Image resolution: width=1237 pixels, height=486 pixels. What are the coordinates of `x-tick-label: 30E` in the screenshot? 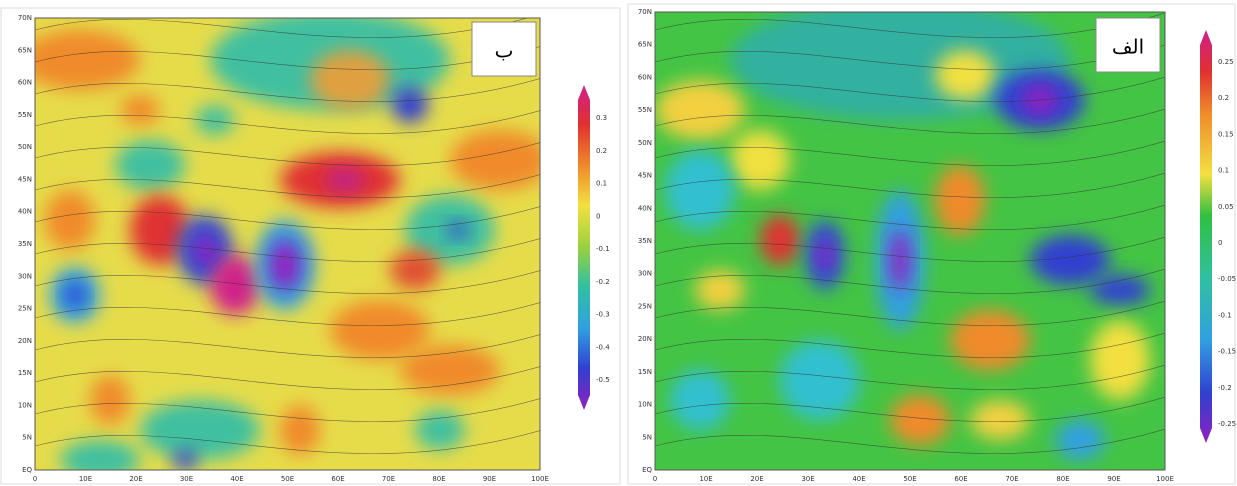 It's located at (807, 479).